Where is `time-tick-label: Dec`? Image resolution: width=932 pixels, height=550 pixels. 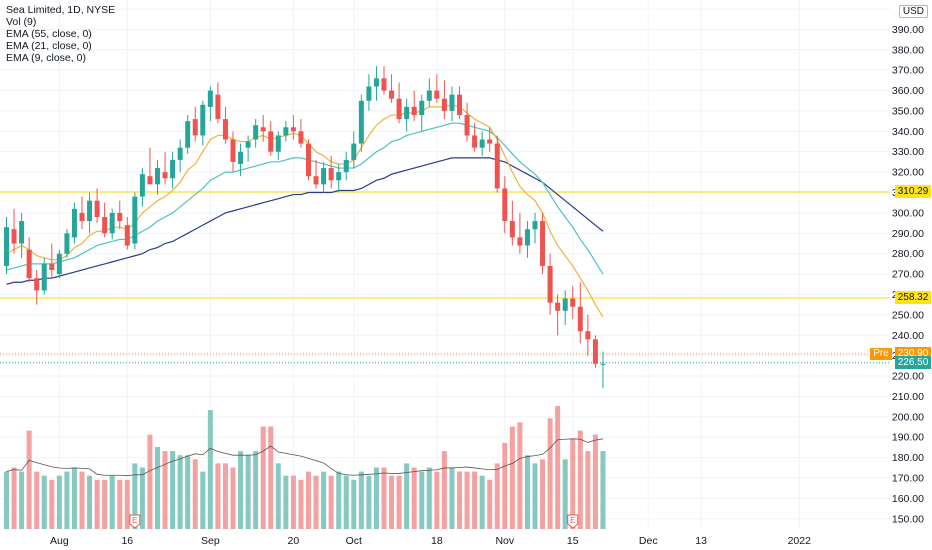
time-tick-label: Dec is located at coordinates (648, 541).